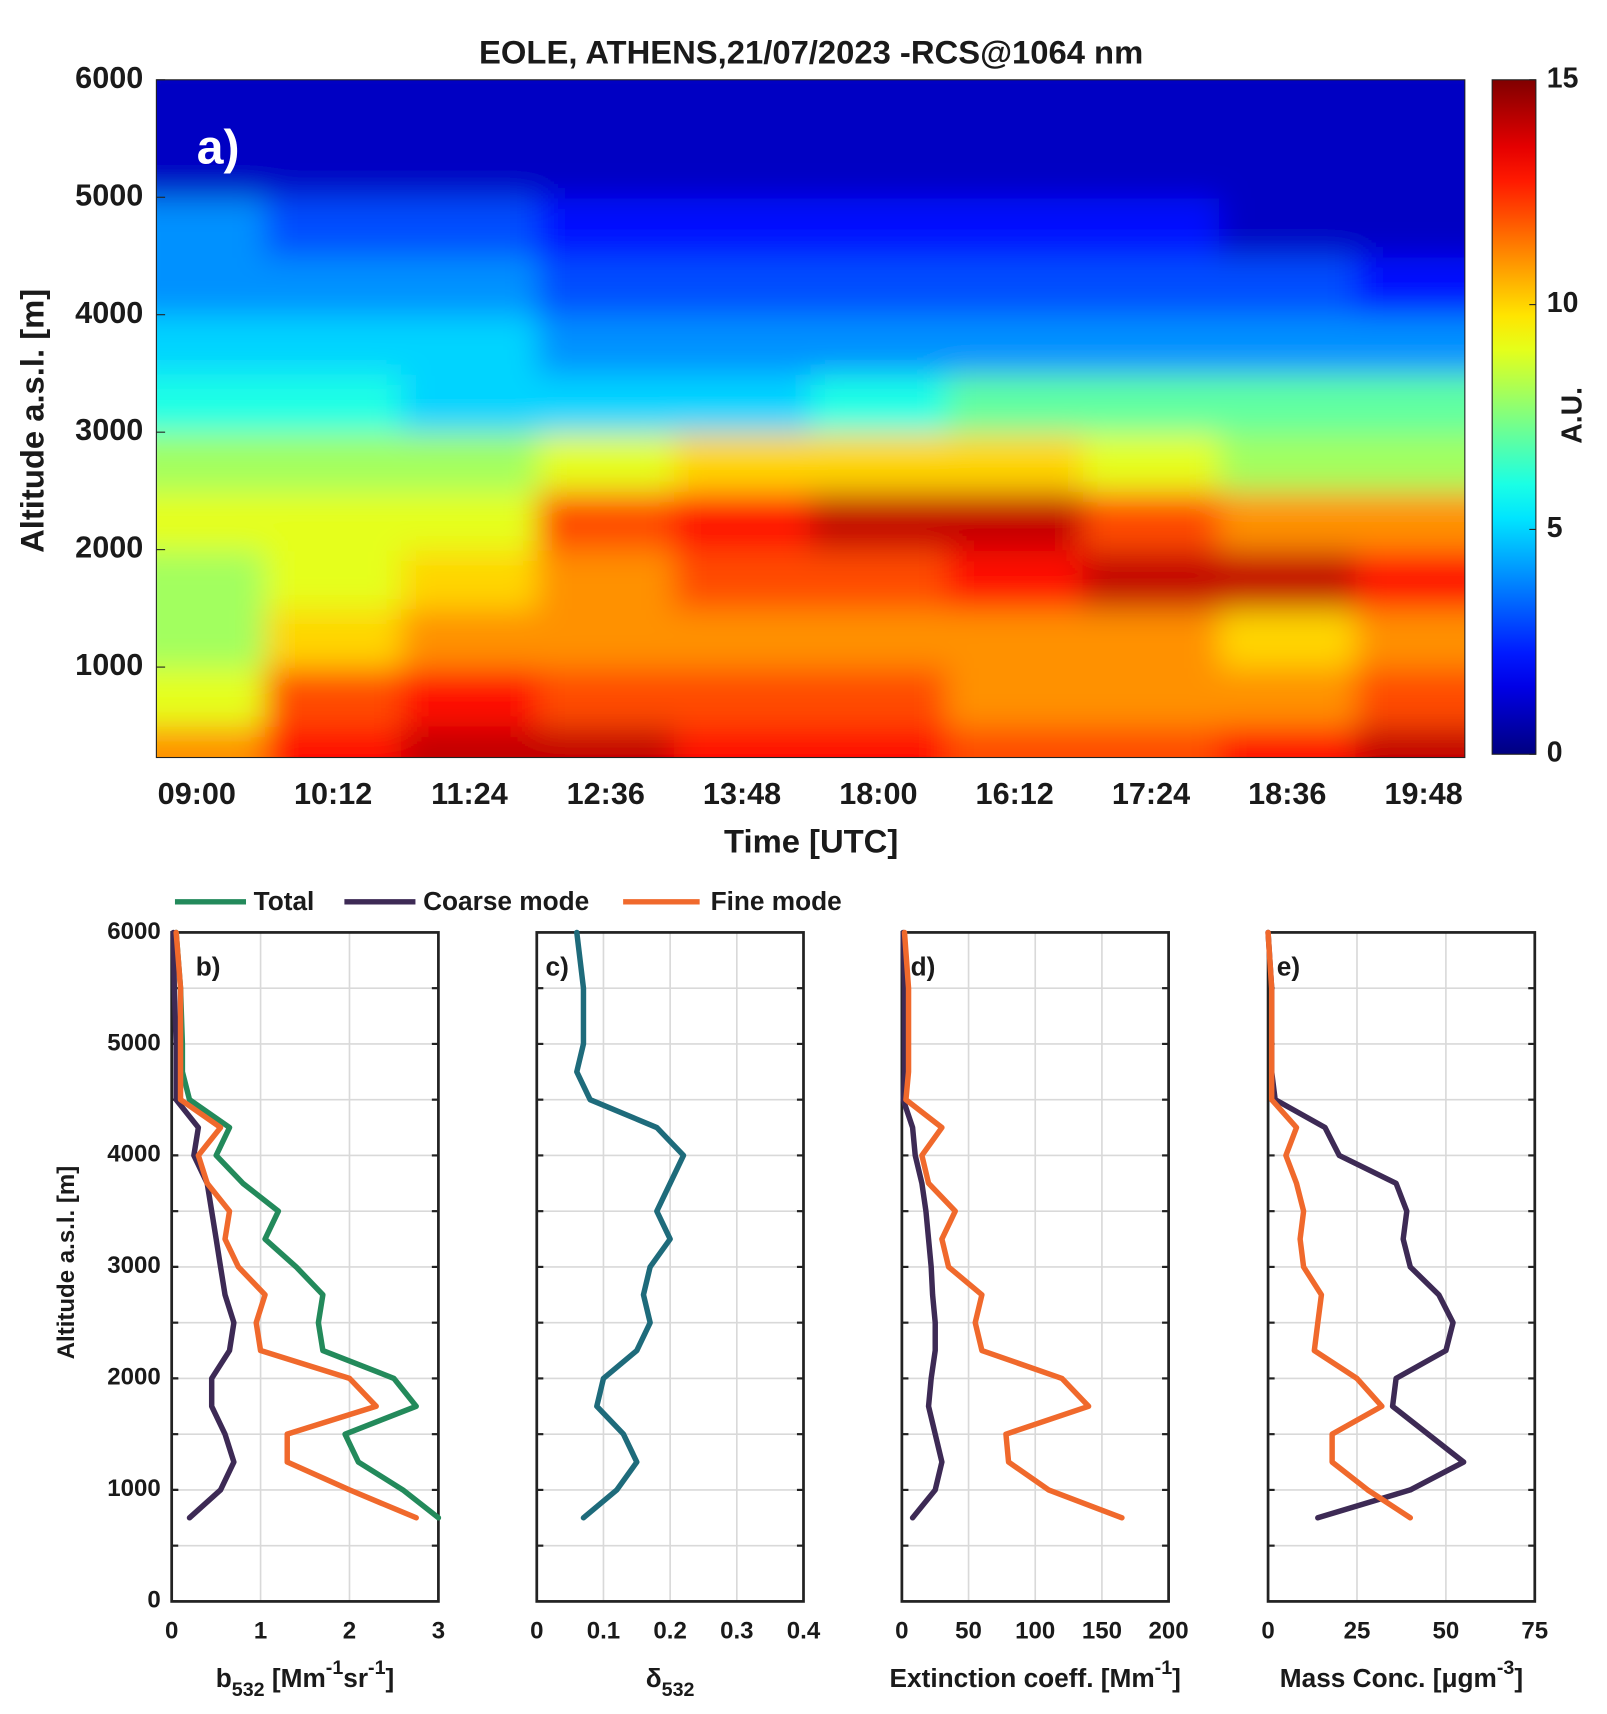 This screenshot has width=1607, height=1714. What do you see at coordinates (224, 1678) in the screenshot?
I see `x-axis-label-part: b` at bounding box center [224, 1678].